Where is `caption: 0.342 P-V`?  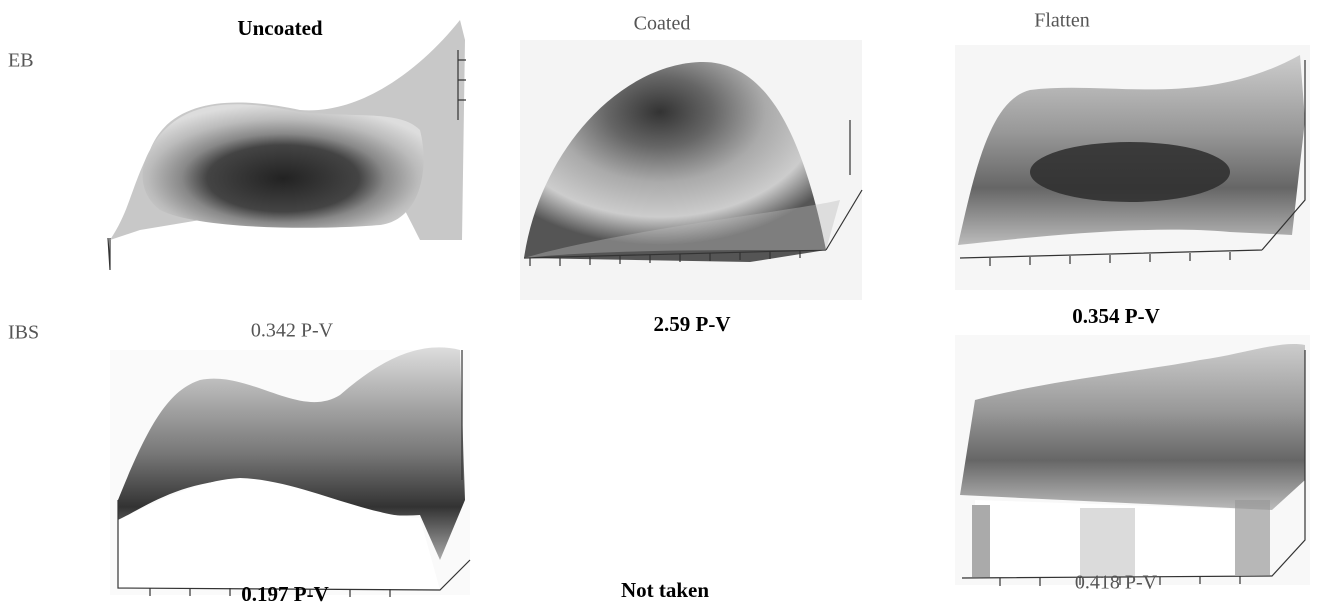
caption: 0.342 P-V is located at coordinates (292, 331).